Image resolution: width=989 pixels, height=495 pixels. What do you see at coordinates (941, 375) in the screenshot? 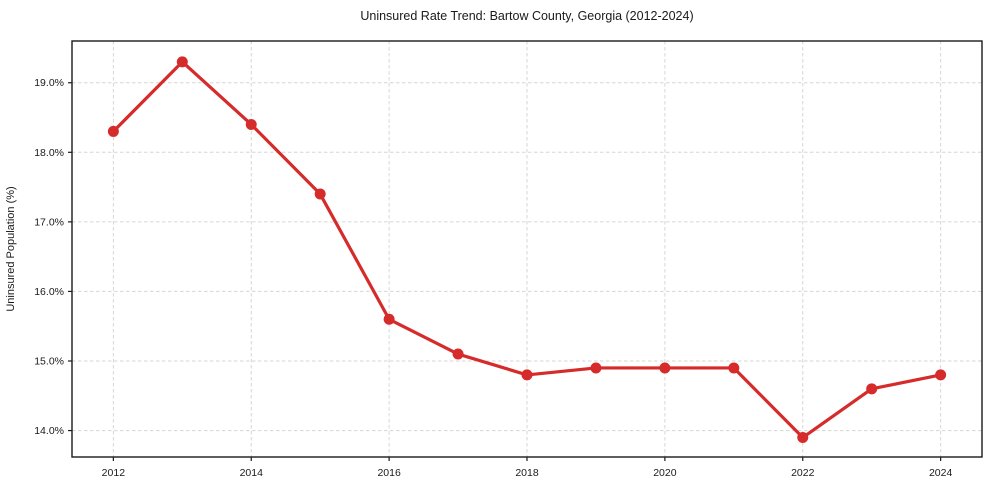
I see `data-point-2024` at bounding box center [941, 375].